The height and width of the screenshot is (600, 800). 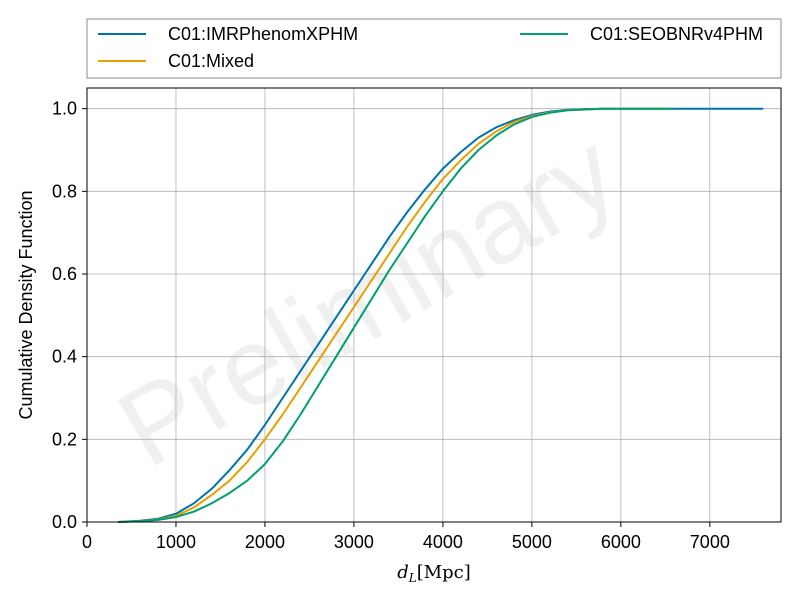 What do you see at coordinates (64, 357) in the screenshot?
I see `y-tick-label: 0.4` at bounding box center [64, 357].